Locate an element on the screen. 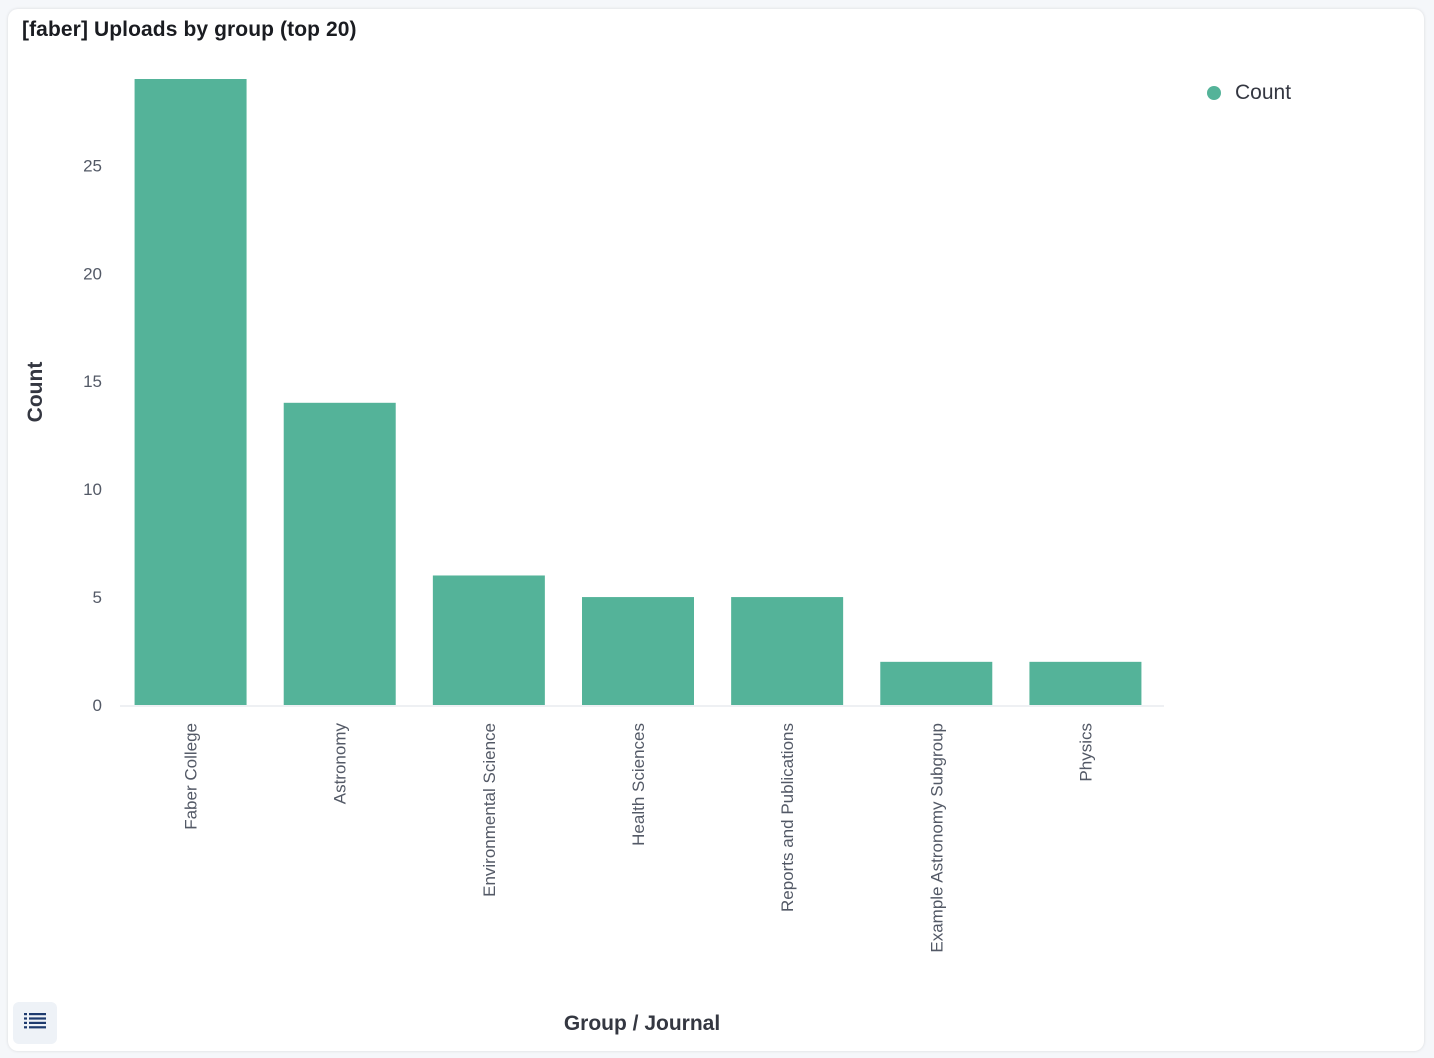  list-icon is located at coordinates (35, 1023).